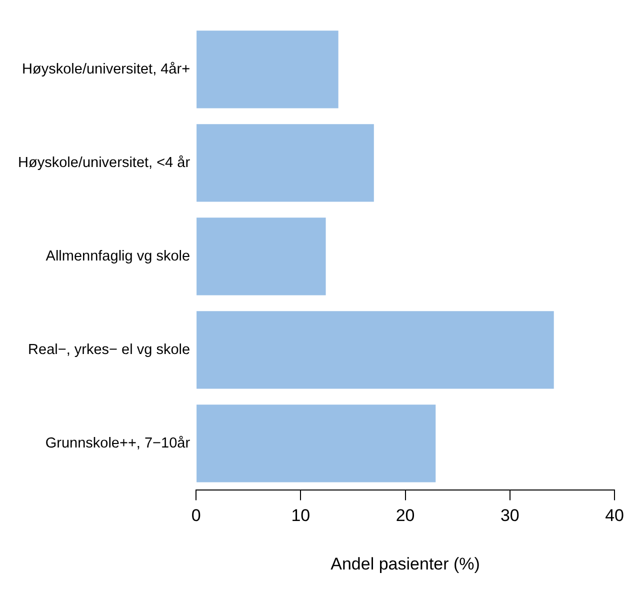  What do you see at coordinates (510, 516) in the screenshot?
I see `x-tick-label: 30` at bounding box center [510, 516].